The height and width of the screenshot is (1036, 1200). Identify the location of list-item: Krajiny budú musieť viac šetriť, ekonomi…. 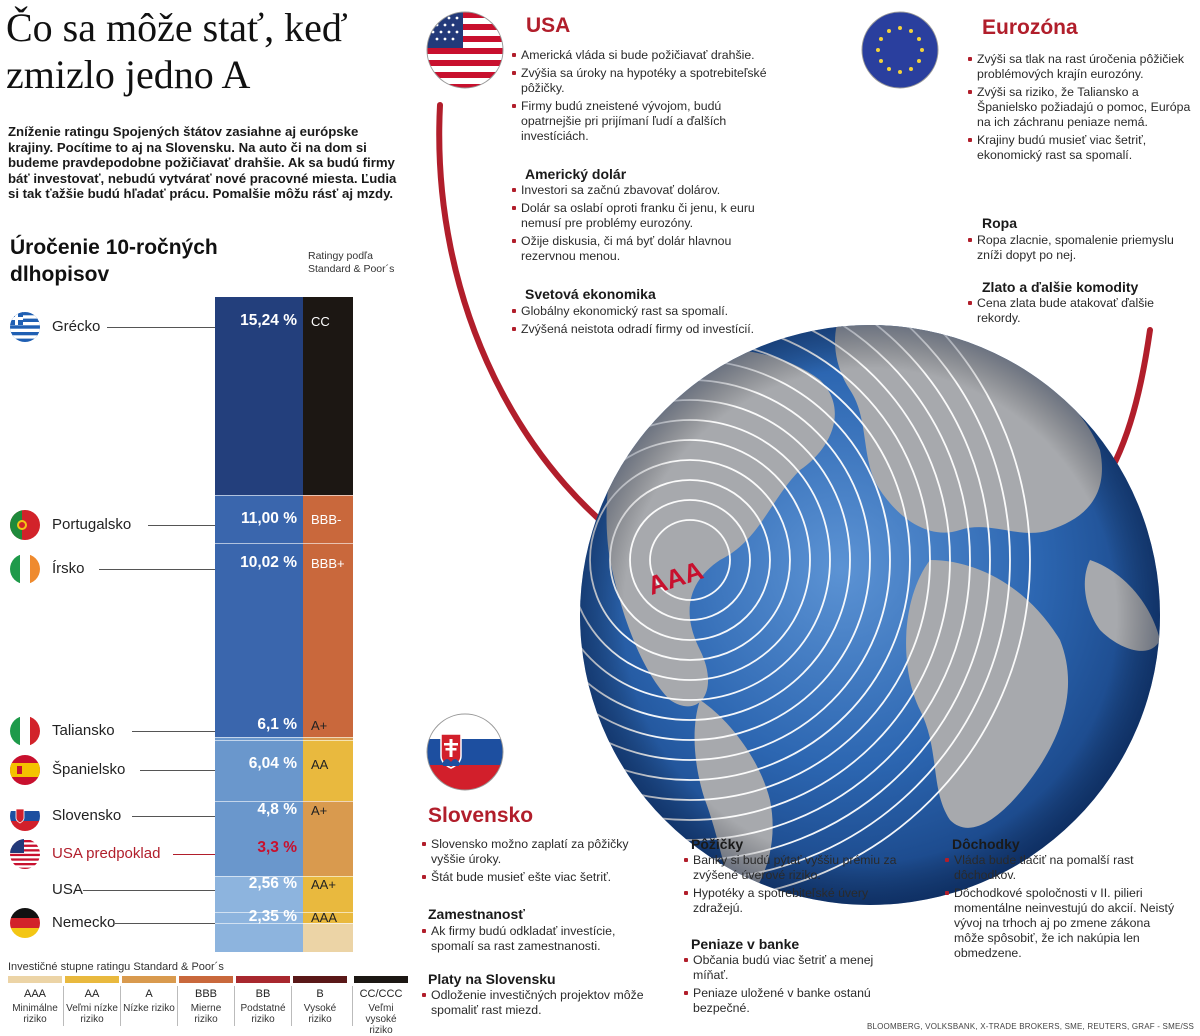
(1083, 148).